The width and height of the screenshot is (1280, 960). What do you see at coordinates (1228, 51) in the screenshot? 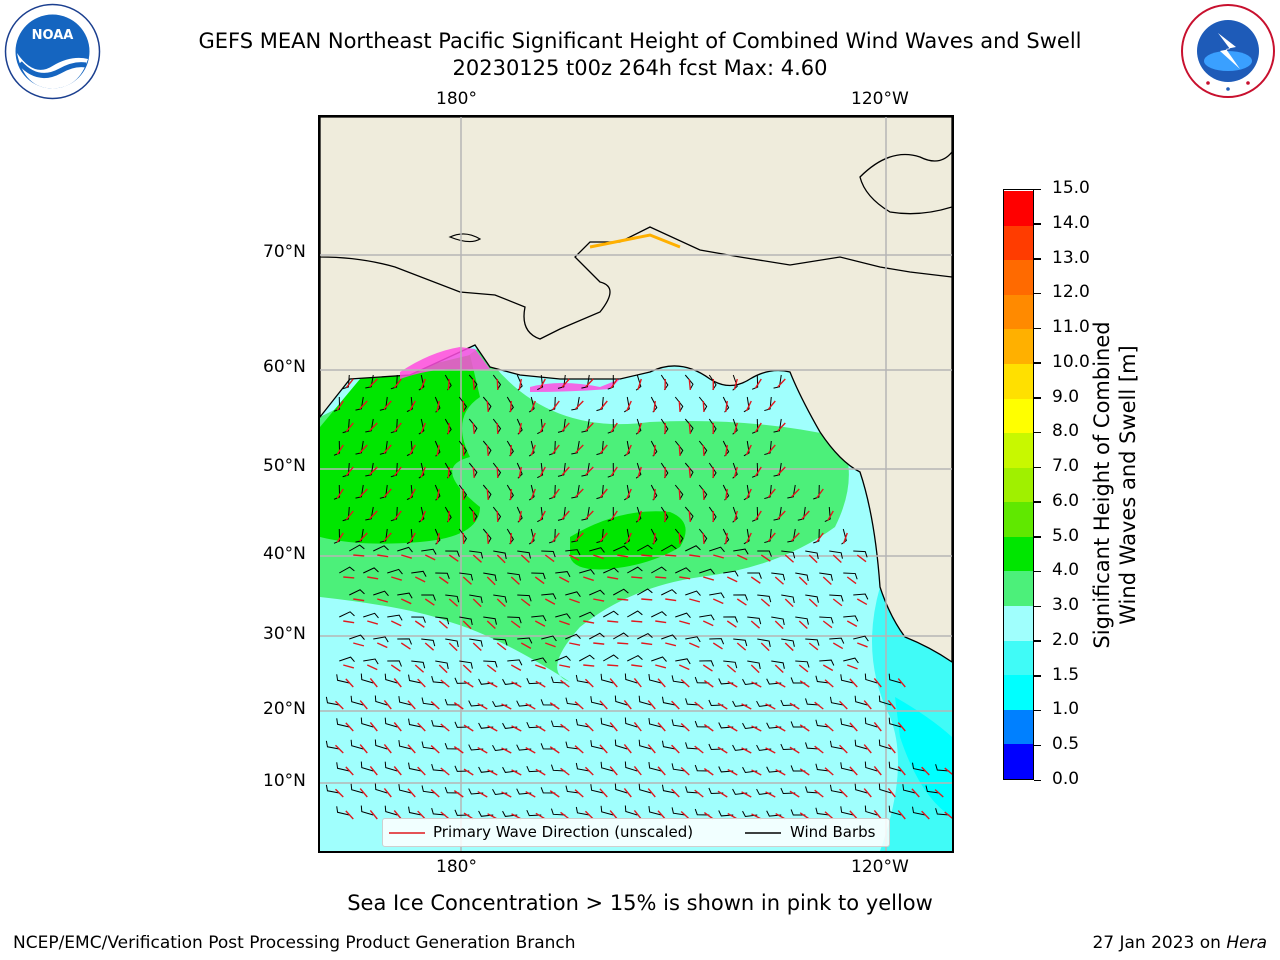
I see `nws-logo` at bounding box center [1228, 51].